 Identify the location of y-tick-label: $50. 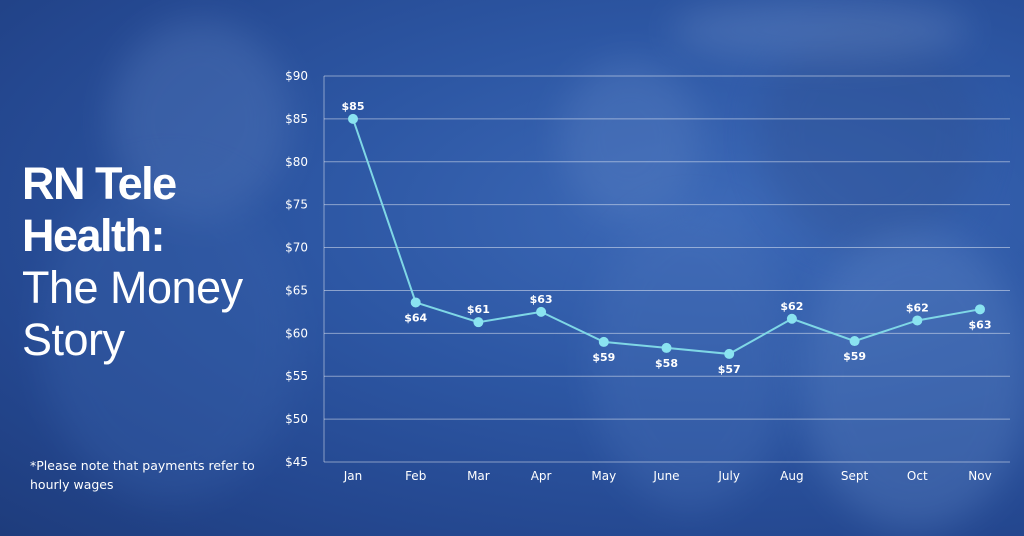
(296, 419).